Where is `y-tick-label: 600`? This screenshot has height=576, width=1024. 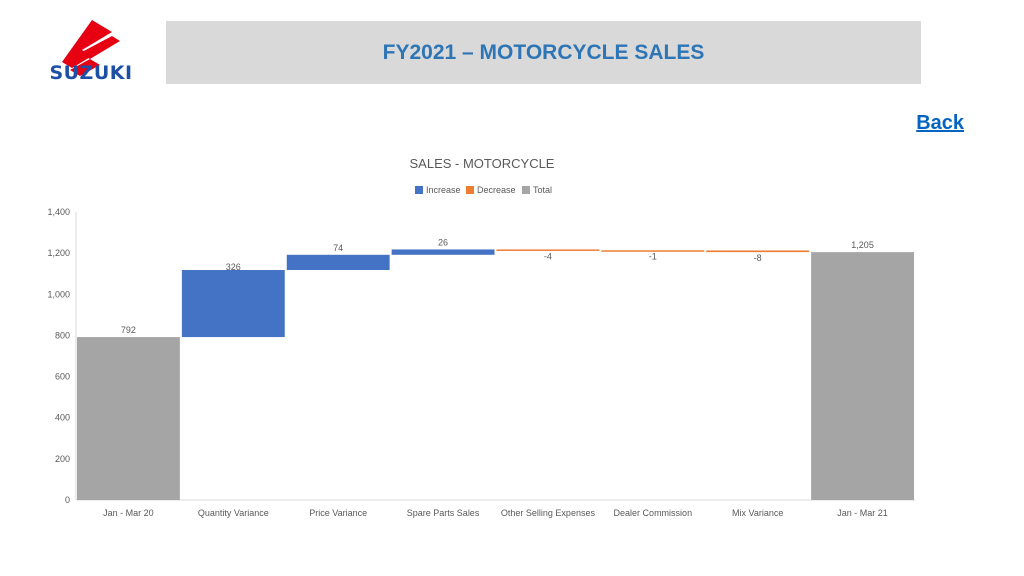
y-tick-label: 600 is located at coordinates (62, 377).